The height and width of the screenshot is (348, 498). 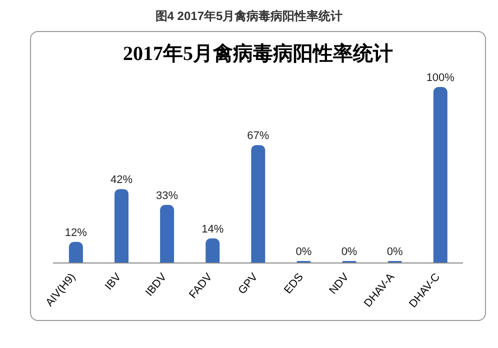 What do you see at coordinates (167, 196) in the screenshot?
I see `data-label: 33%` at bounding box center [167, 196].